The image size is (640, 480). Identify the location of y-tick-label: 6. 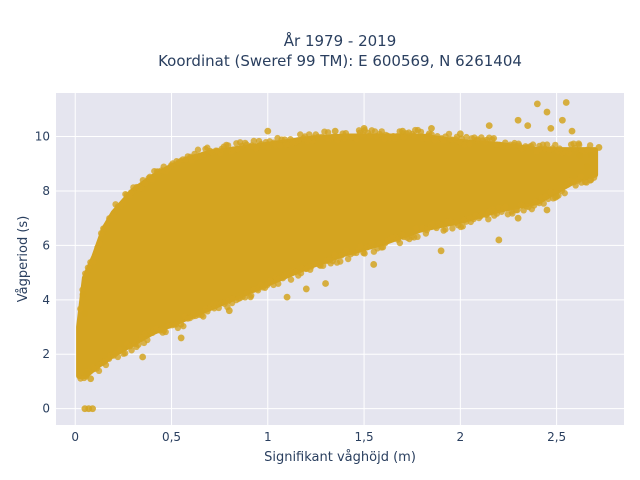
(46, 245).